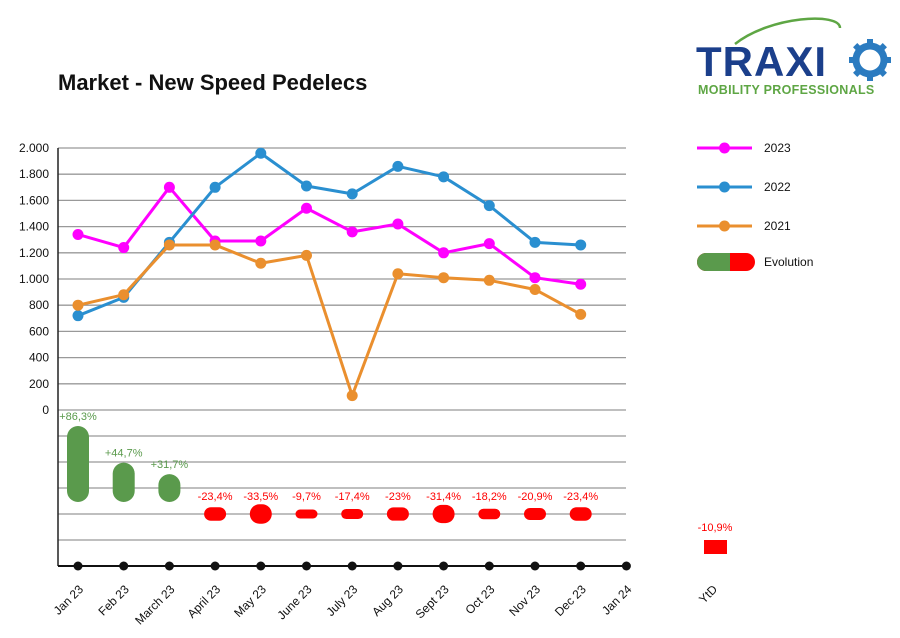 The image size is (900, 638). Describe the element at coordinates (352, 497) in the screenshot. I see `evolution-label: -17,4%` at that location.